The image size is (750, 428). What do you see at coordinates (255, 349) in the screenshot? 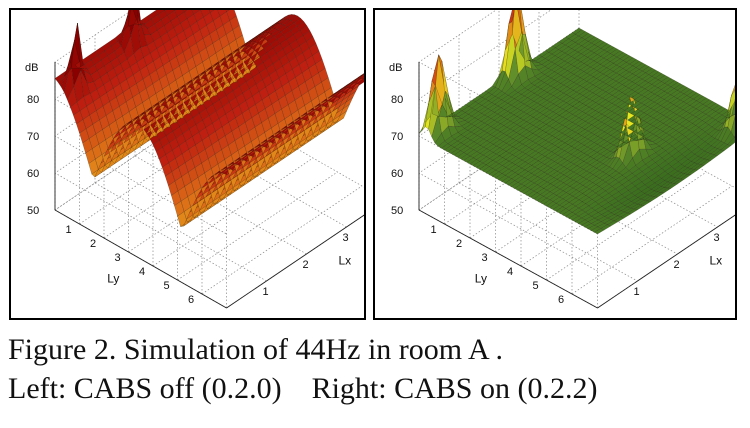
I see `figure-caption-line-1: Figure 2. Simulation of 44Hz in room A .` at bounding box center [255, 349].